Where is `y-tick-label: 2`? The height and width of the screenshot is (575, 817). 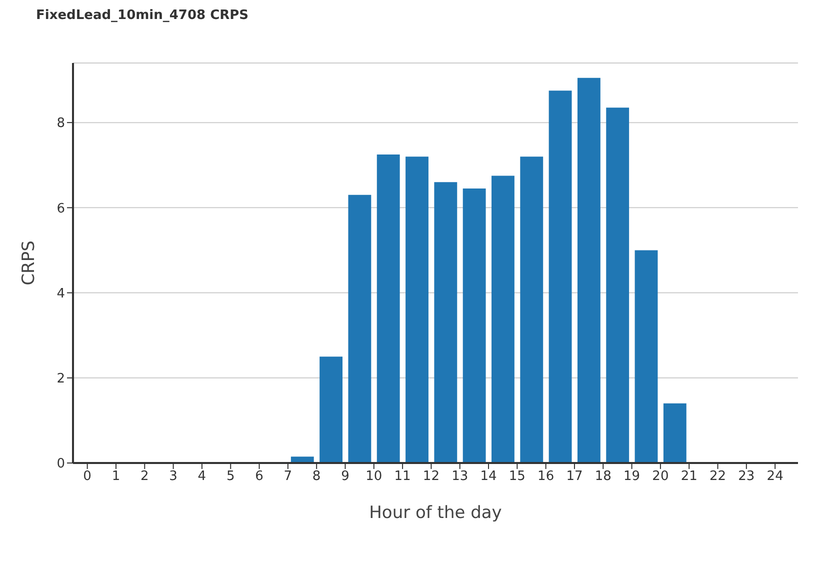 y-tick-label: 2 is located at coordinates (60, 379).